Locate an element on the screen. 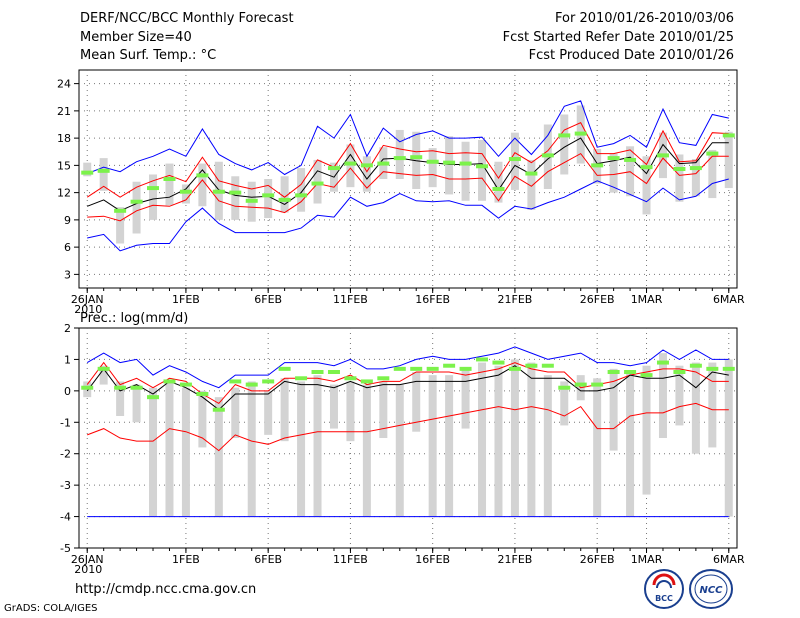  y-tick-label: 18 is located at coordinates (64, 138).